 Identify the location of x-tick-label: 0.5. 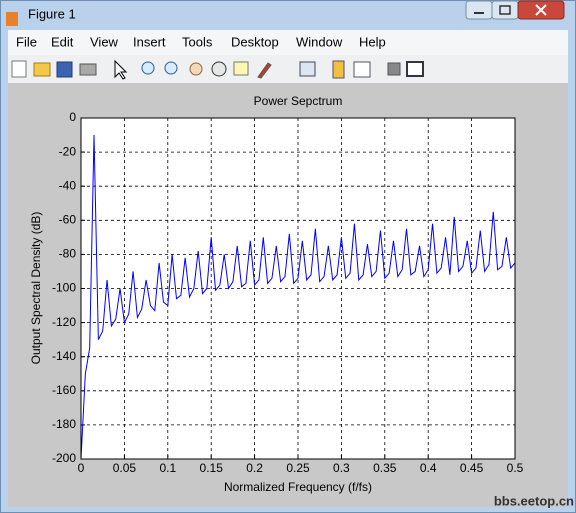
(515, 468).